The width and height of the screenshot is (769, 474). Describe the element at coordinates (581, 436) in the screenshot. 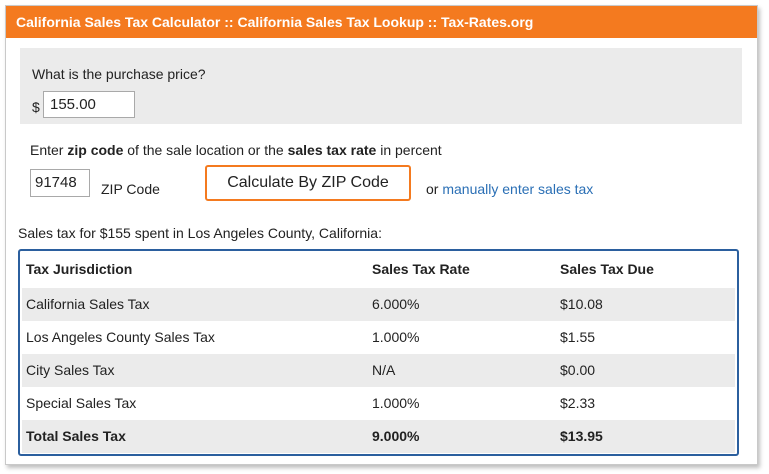

I see `total-due: $13.95` at that location.